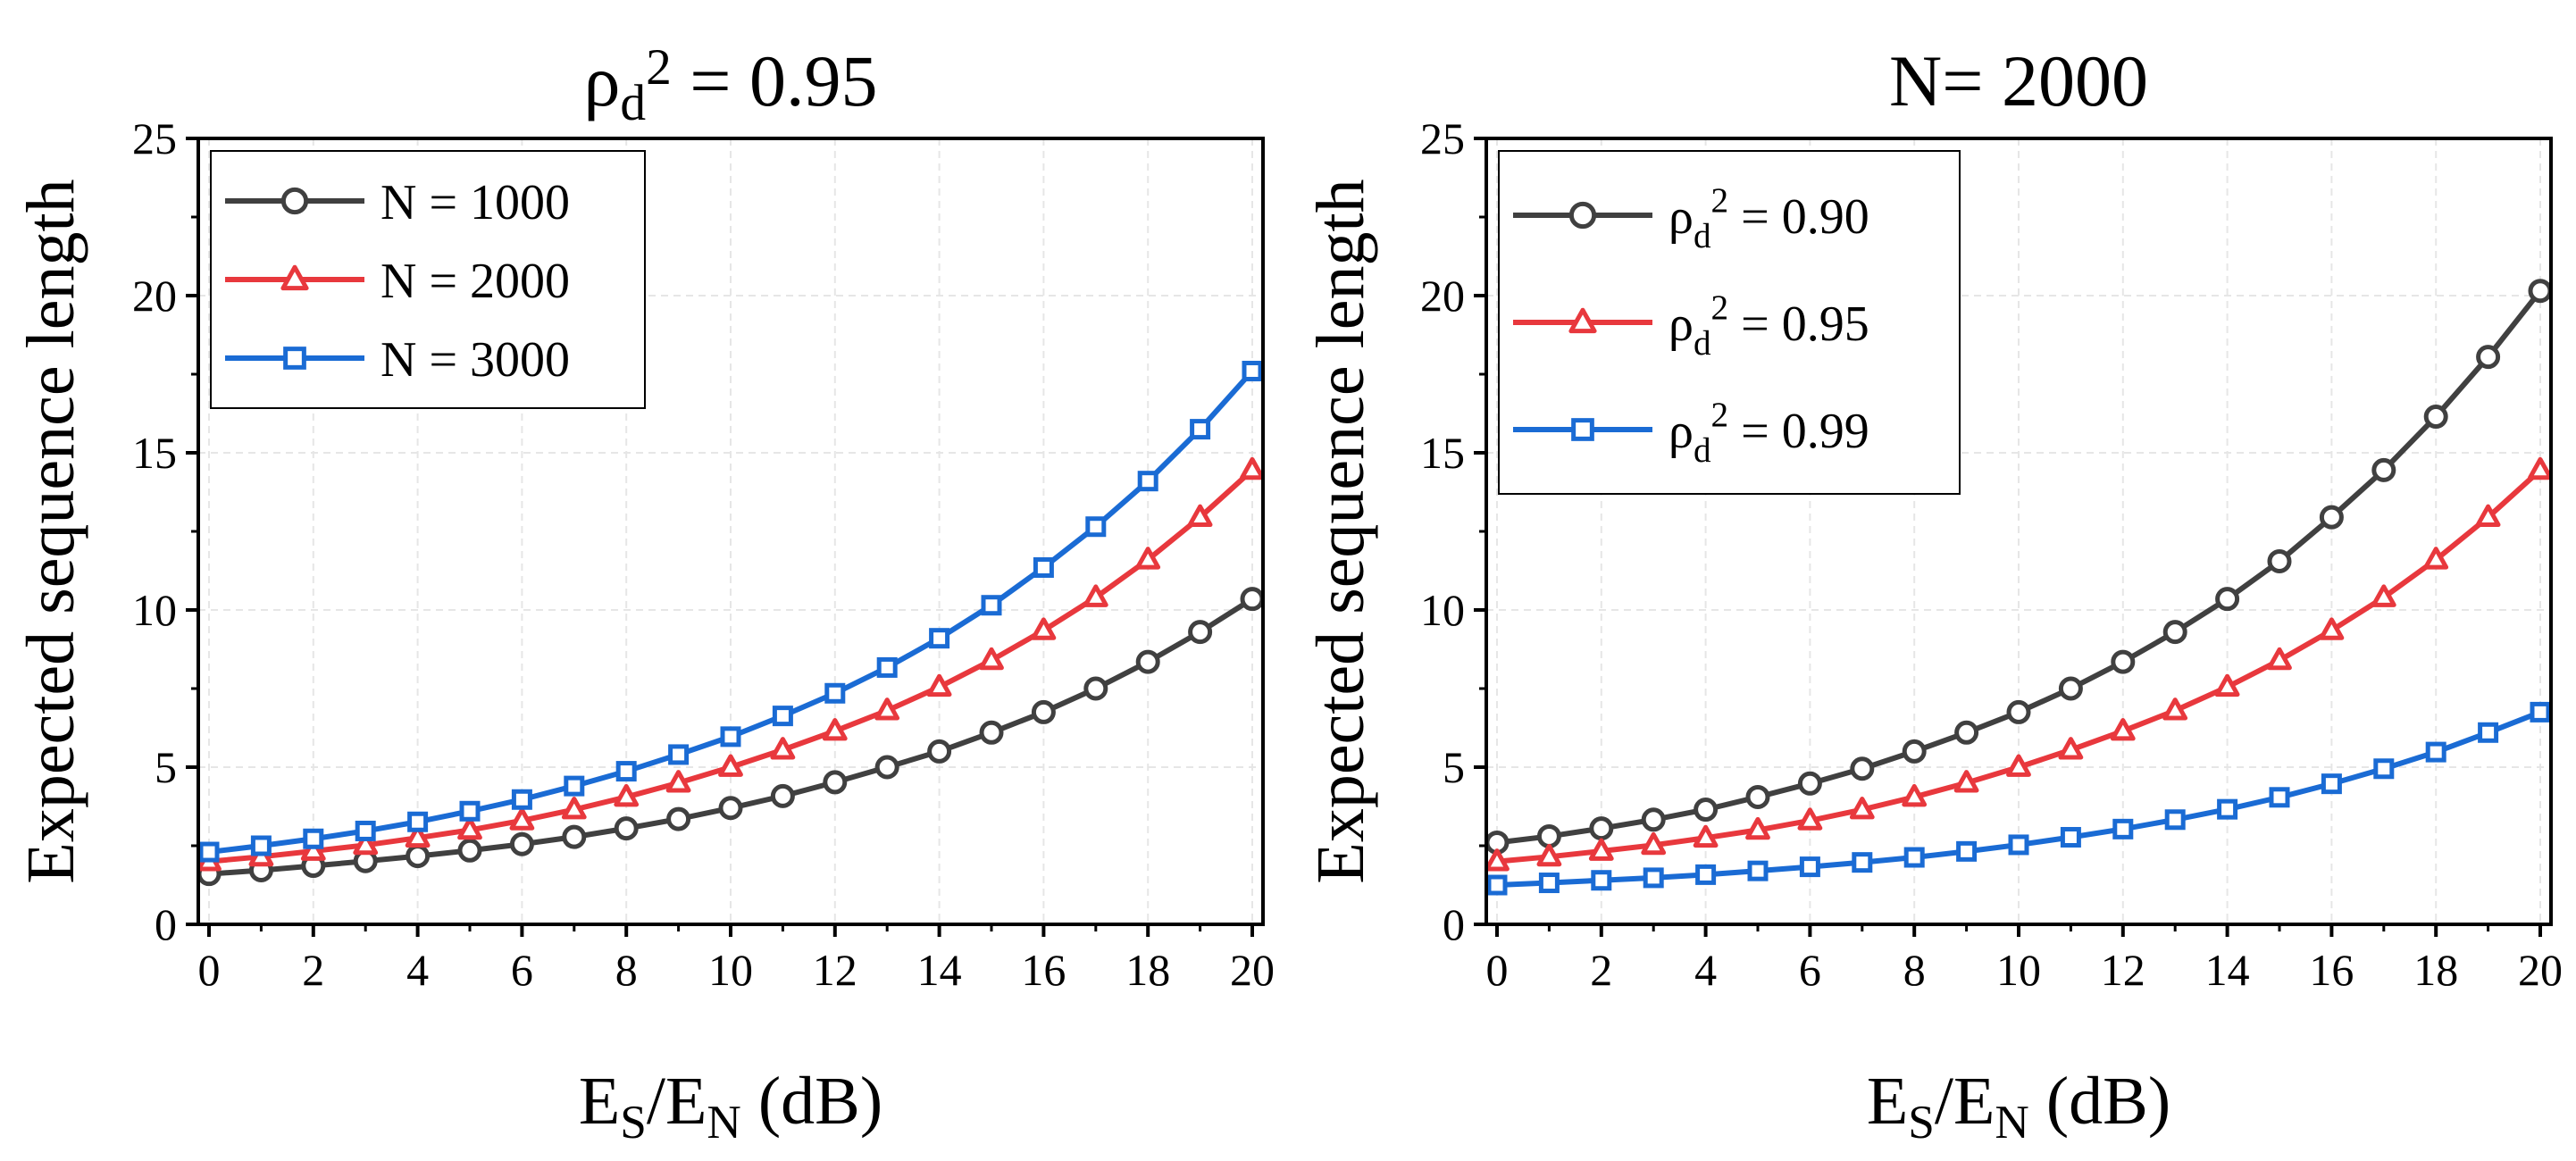 The image size is (2576, 1161). What do you see at coordinates (1044, 970) in the screenshot?
I see `x-tick-label: 16` at bounding box center [1044, 970].